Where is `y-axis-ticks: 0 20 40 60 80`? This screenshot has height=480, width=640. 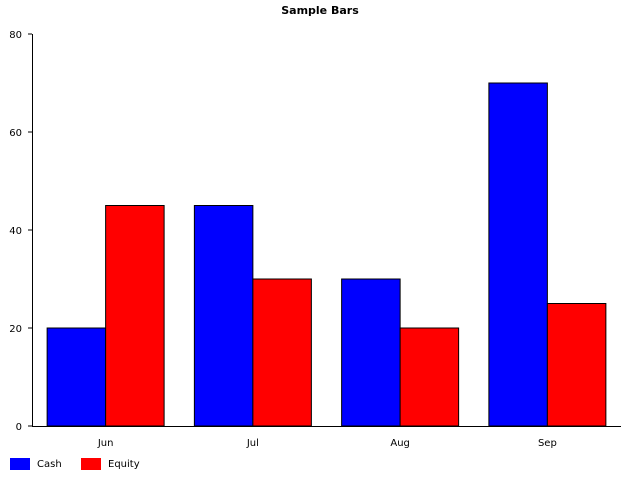 y-axis-ticks: 0 20 40 60 80 is located at coordinates (20, 231).